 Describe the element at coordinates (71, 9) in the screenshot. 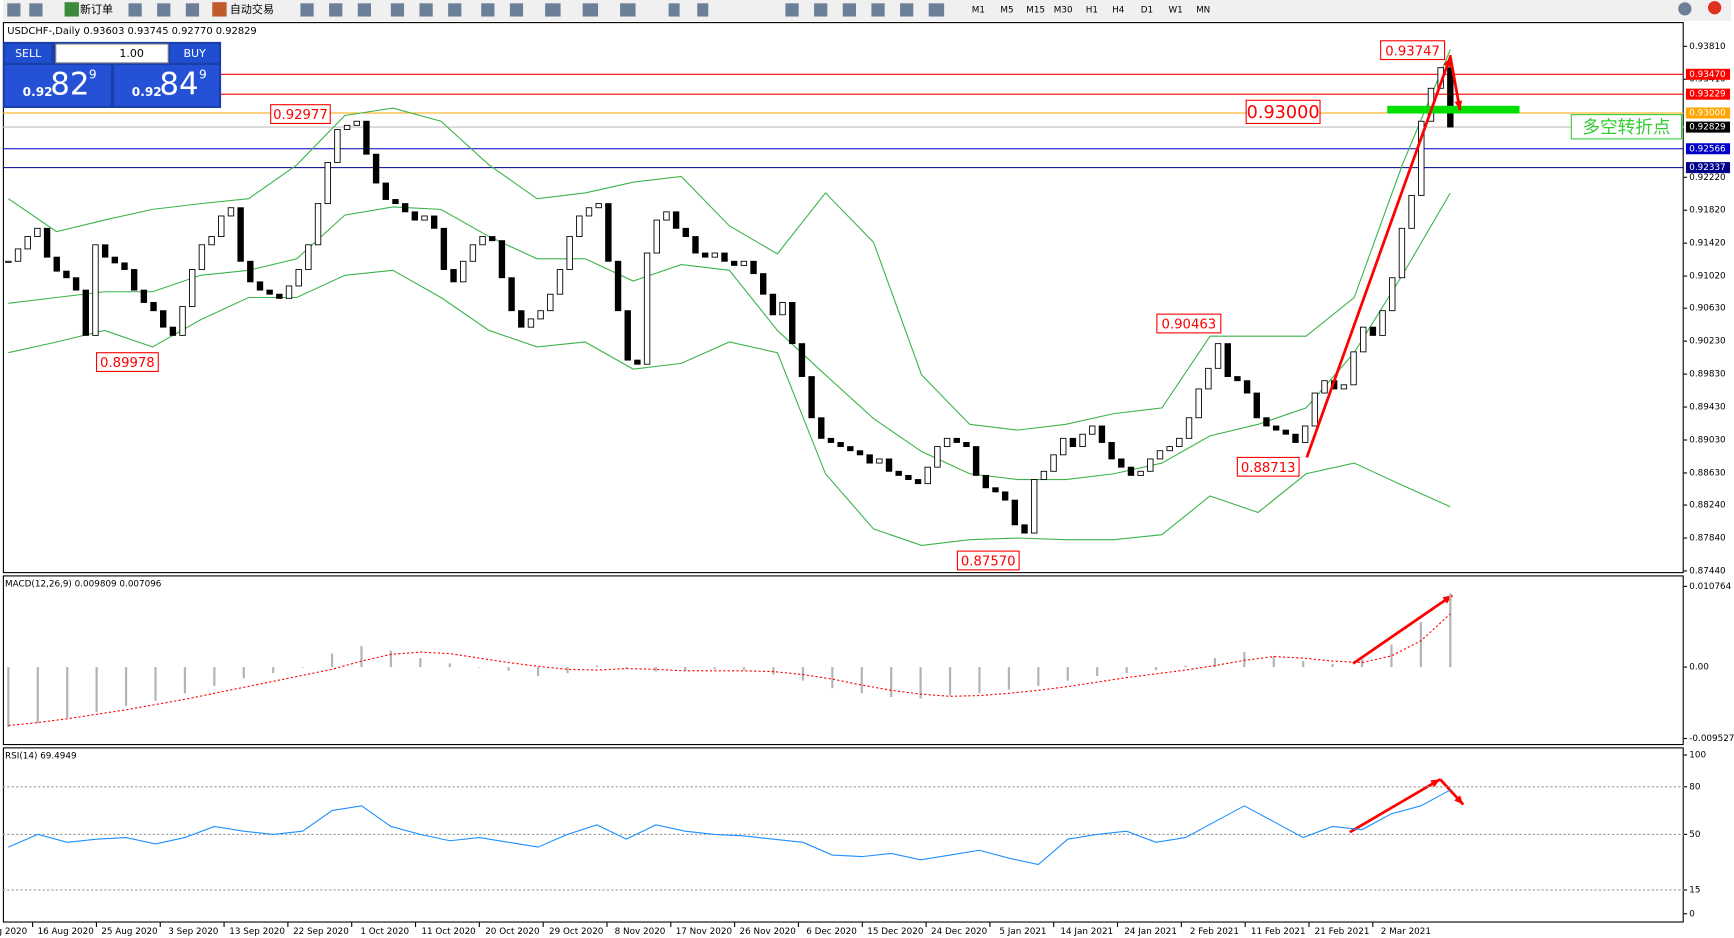

I see `new-order-icon` at that location.